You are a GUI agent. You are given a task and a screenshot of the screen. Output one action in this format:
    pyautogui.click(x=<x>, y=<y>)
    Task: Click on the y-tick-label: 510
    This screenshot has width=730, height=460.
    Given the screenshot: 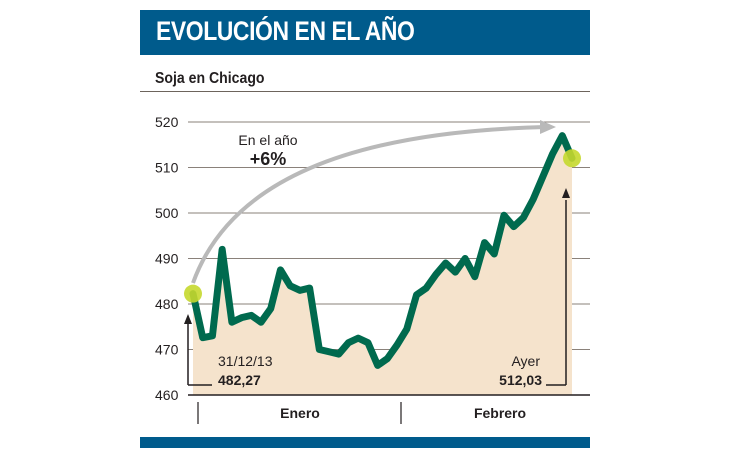 What is the action you would take?
    pyautogui.click(x=167, y=168)
    